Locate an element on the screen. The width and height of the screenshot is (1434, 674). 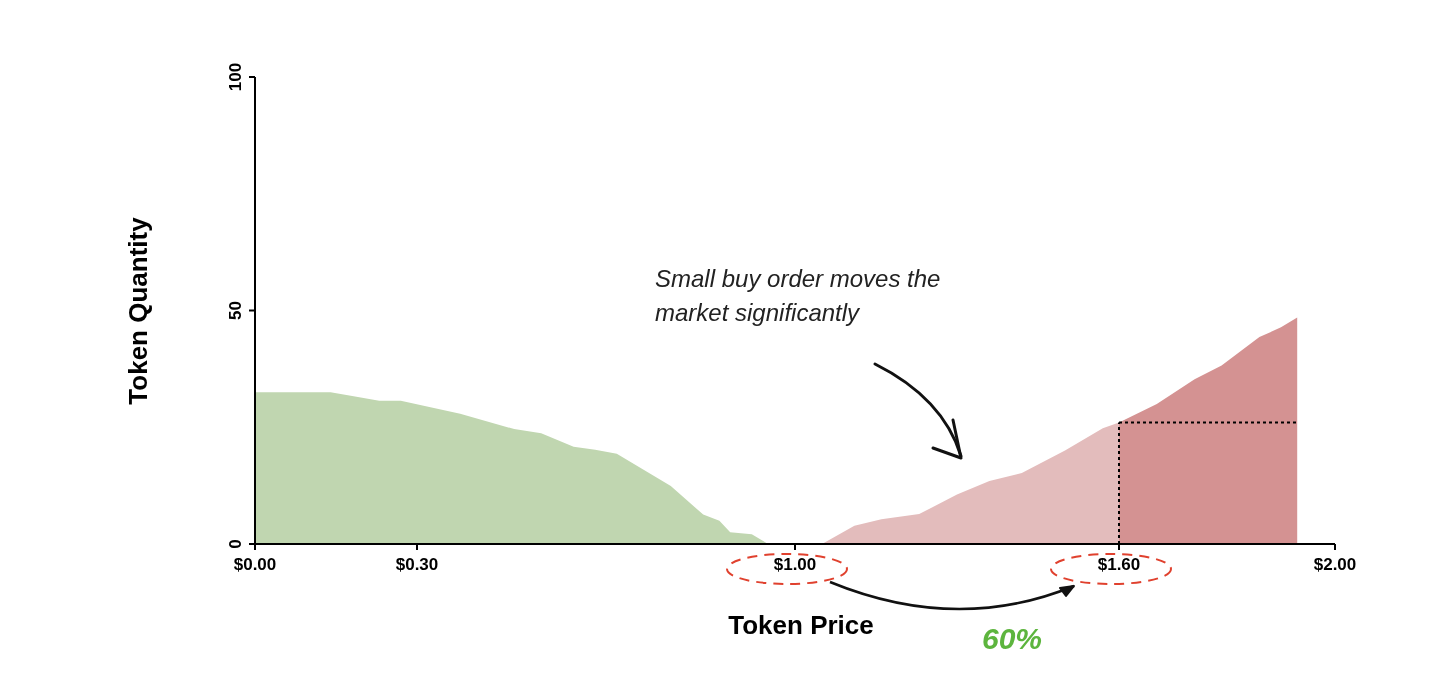
x-tick-label: $2.00 is located at coordinates (1335, 564).